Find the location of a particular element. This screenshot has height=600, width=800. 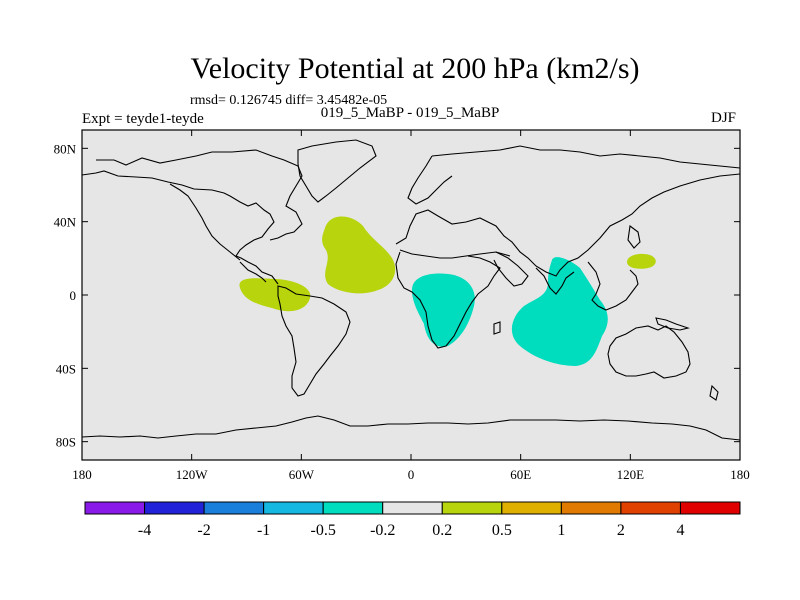

x-tick-label: 120W is located at coordinates (192, 474).